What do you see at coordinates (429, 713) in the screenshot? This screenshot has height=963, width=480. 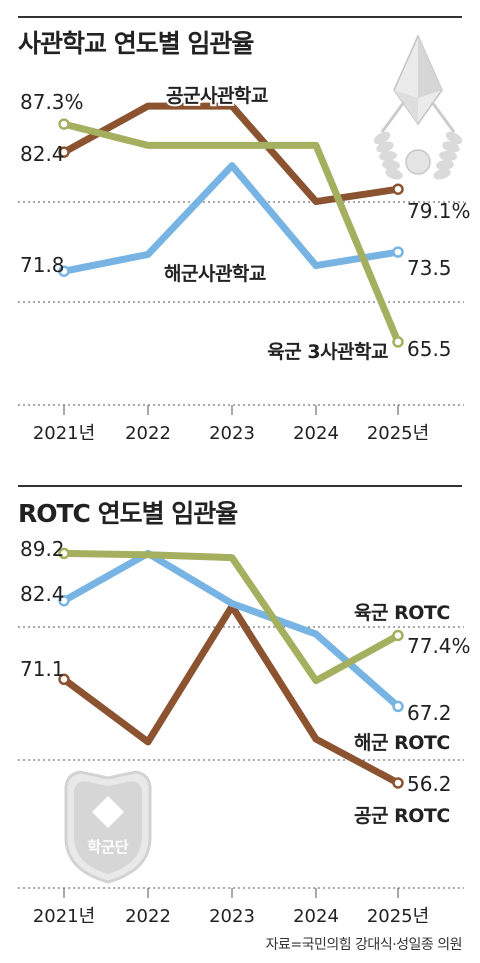 I see `end-value-label: 67.2` at bounding box center [429, 713].